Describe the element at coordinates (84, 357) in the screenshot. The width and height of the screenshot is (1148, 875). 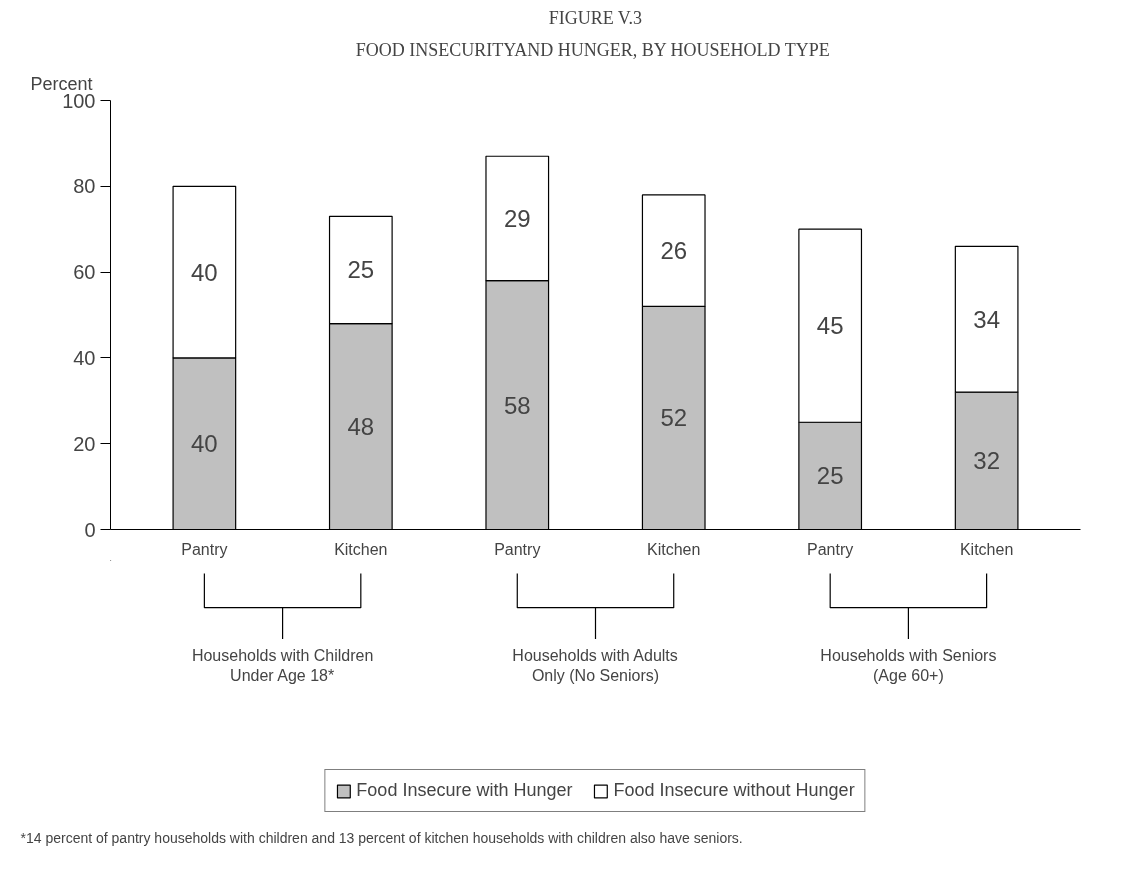
I see `y-tick-label: 40` at that location.